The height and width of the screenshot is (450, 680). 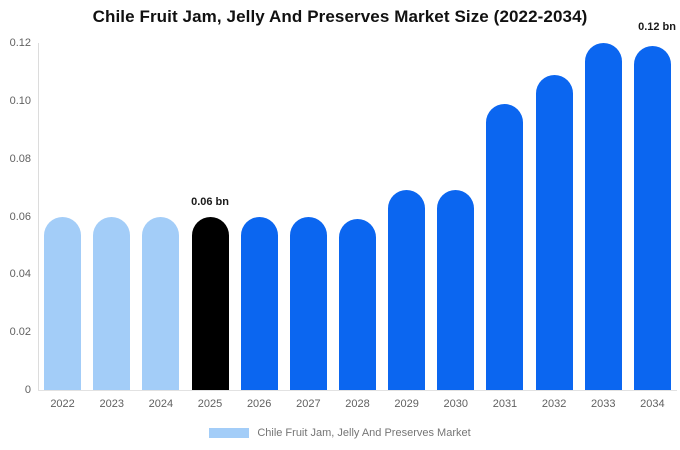 What do you see at coordinates (161, 404) in the screenshot?
I see `x-axis-label-2024: 2024` at bounding box center [161, 404].